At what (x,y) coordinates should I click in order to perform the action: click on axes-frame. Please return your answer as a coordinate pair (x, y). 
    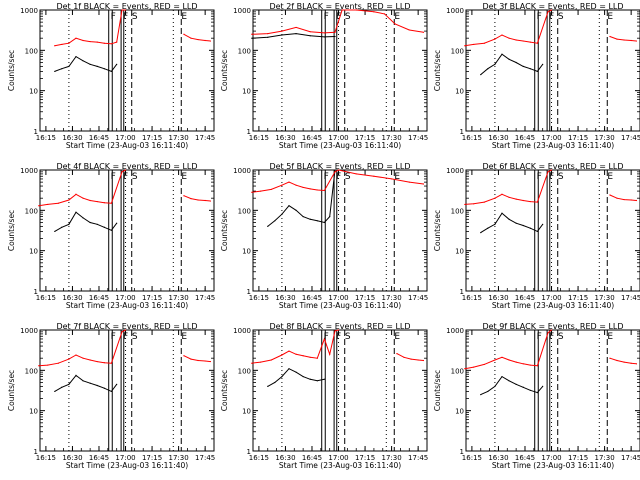
    Looking at the image, I should click on (340, 230).